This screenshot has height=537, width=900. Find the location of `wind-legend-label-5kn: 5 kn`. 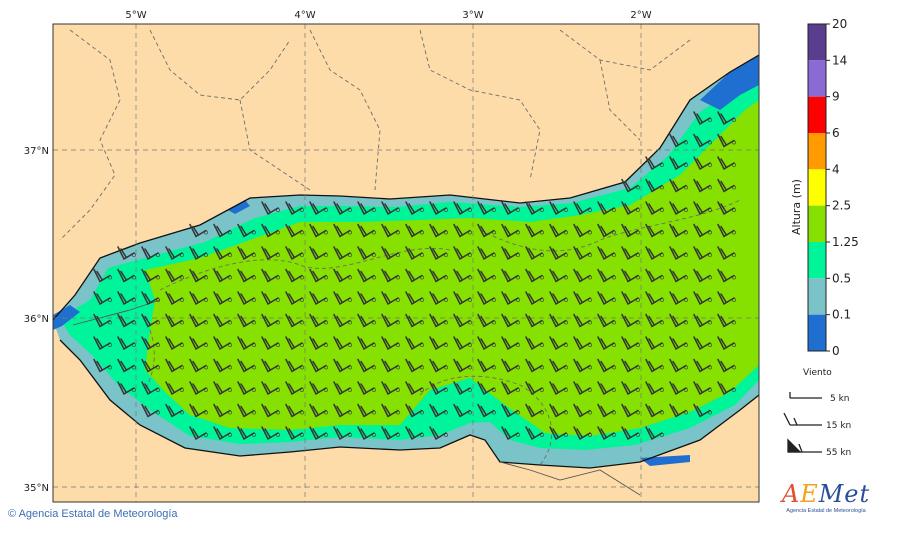

wind-legend-label-5kn: 5 kn is located at coordinates (840, 399).